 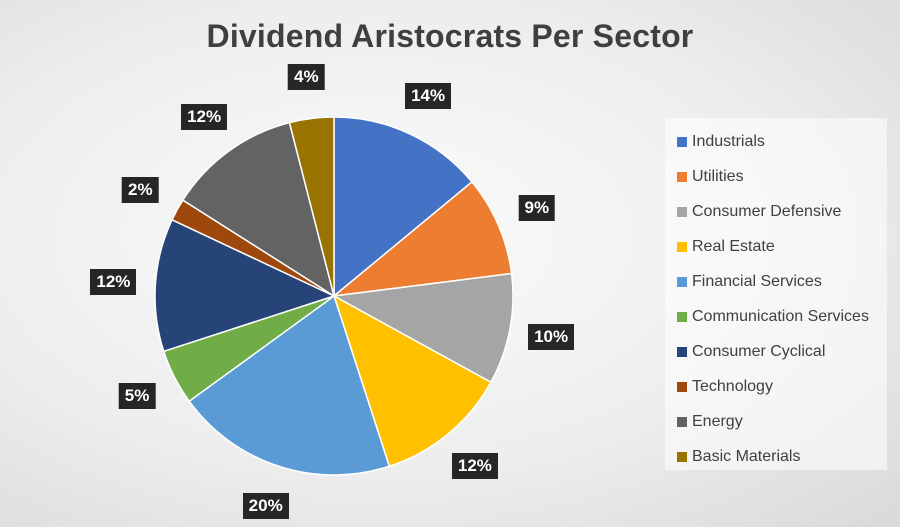 What do you see at coordinates (245, 285) in the screenshot?
I see `pie-slice-consumer-cyclical` at bounding box center [245, 285].